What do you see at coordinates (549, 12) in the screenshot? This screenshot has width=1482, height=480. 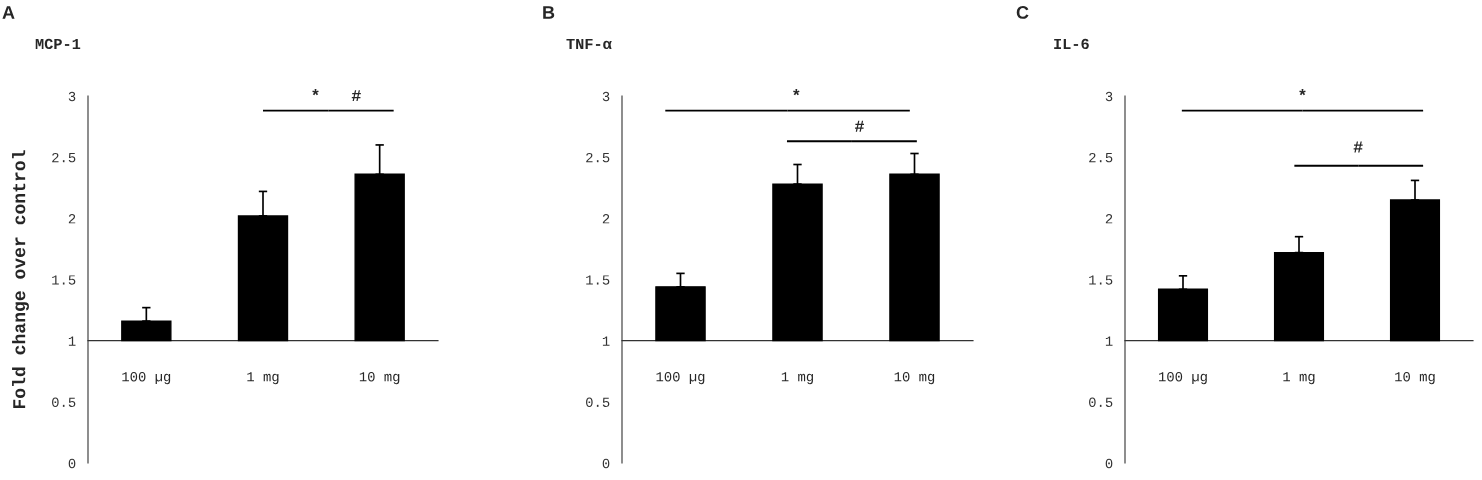 I see `text: B` at bounding box center [549, 12].